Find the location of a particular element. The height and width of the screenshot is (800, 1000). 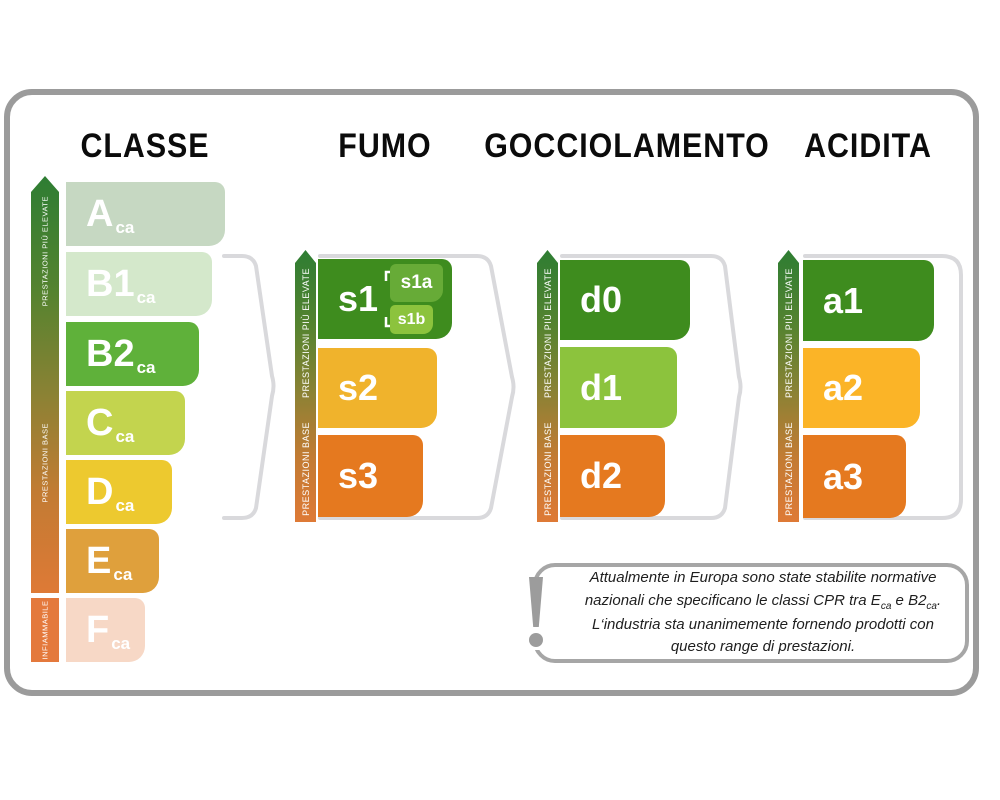

classe-bar-letter: C is located at coordinates (100, 423).